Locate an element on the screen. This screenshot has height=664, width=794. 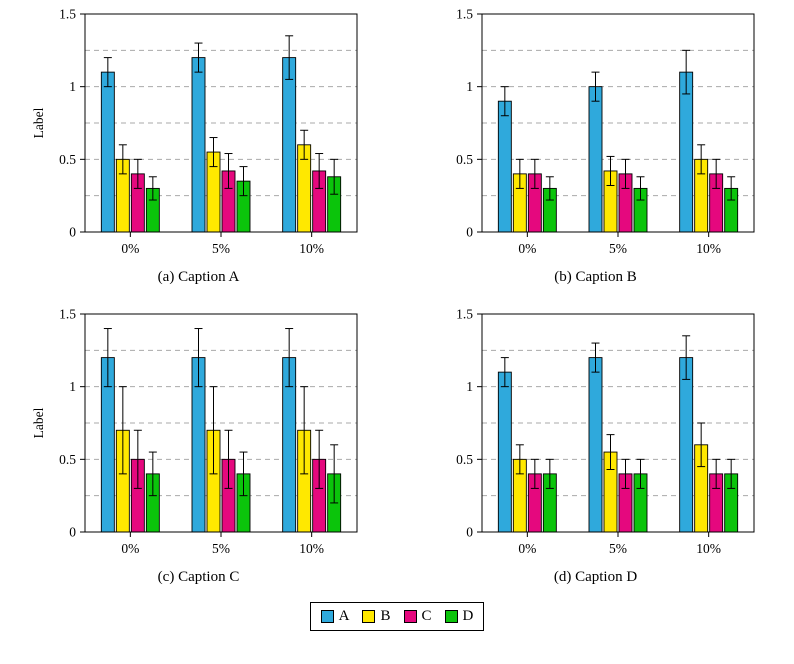
bar-chart-d: 0 0.5 1 1.5 0% 5% 10% is located at coordinates (605, 431).